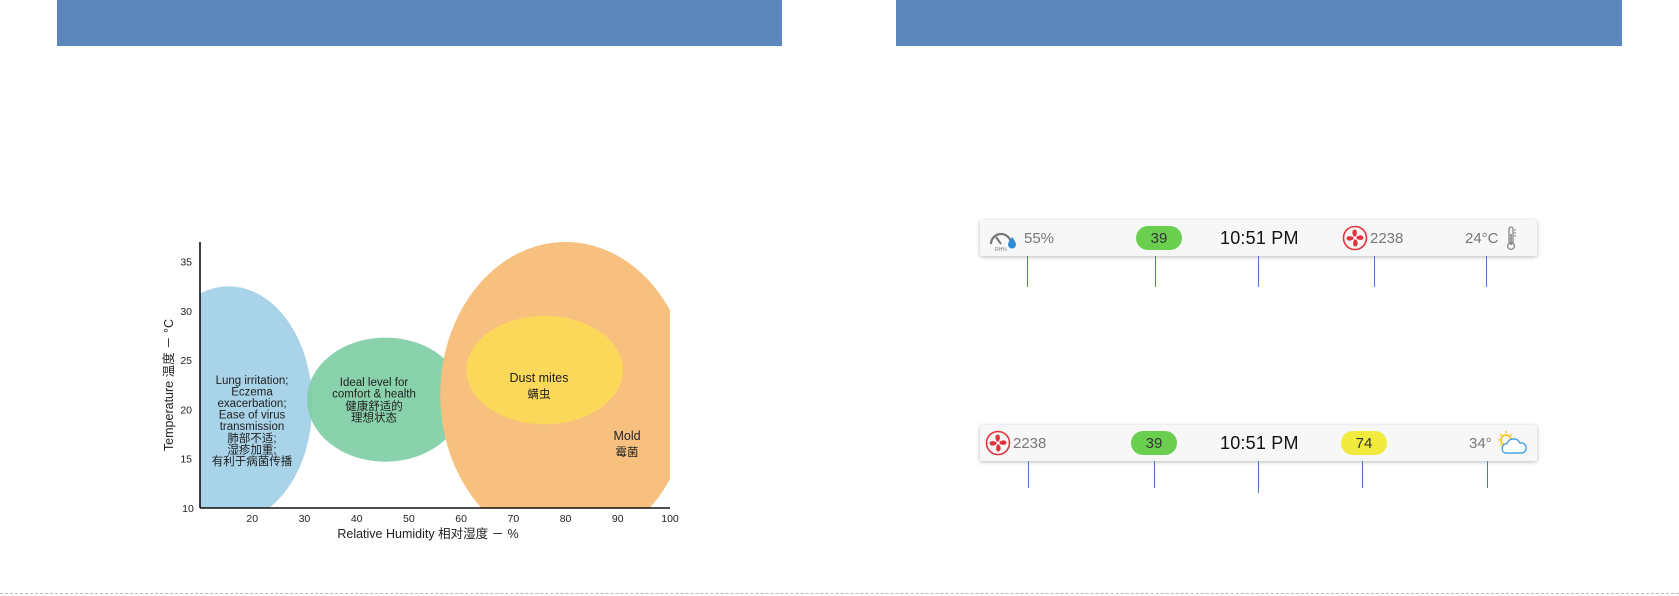  I want to click on chart-regions, so click(435, 375).